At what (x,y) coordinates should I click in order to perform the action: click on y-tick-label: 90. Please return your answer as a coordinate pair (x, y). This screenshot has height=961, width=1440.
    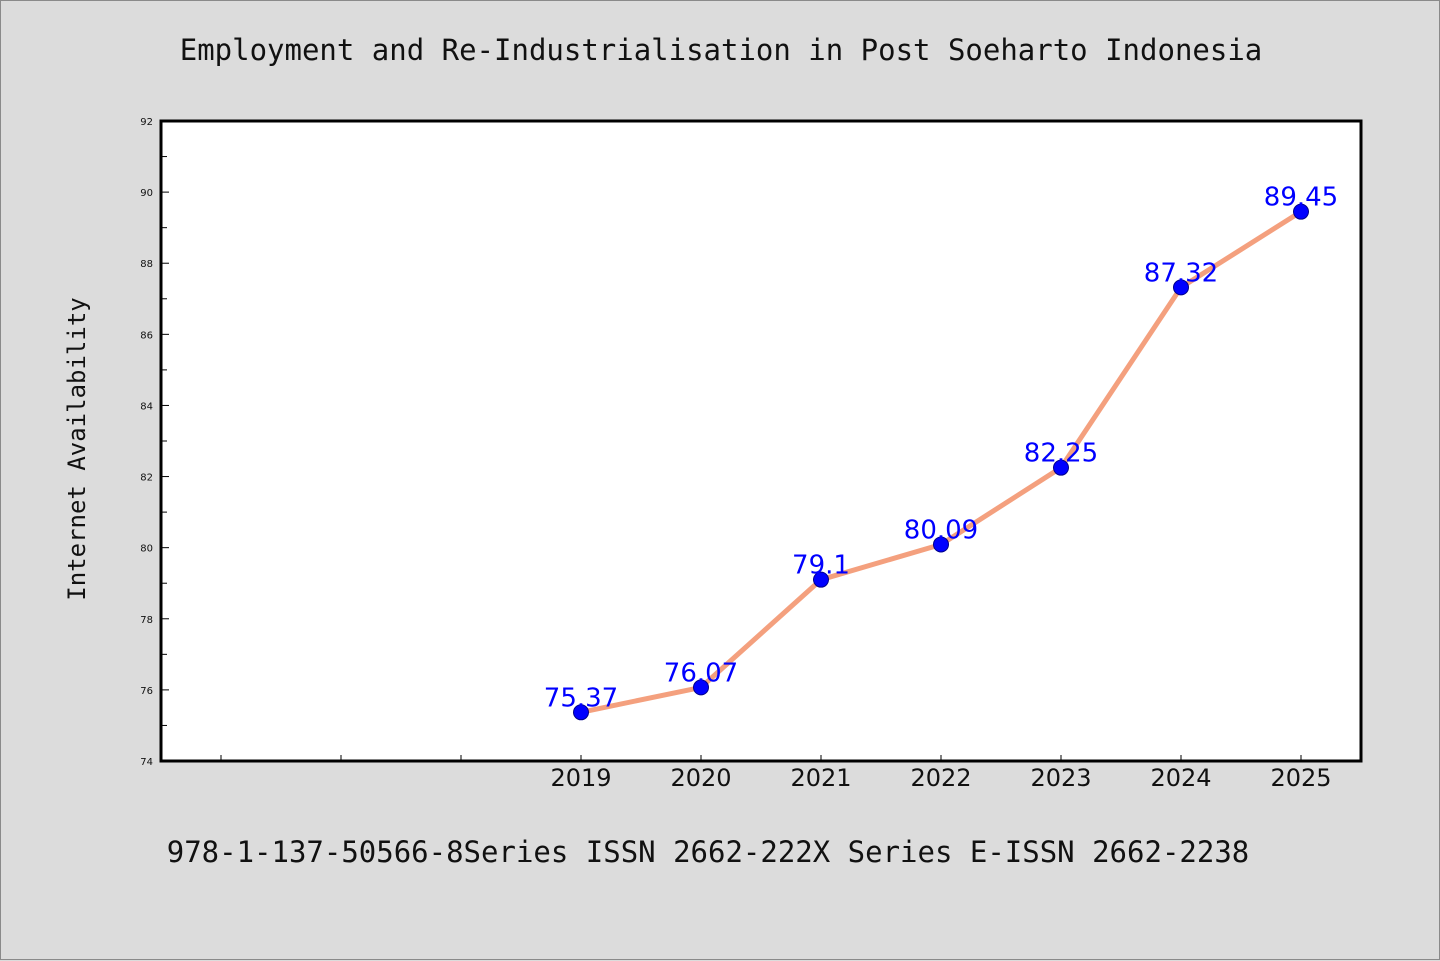
    Looking at the image, I should click on (146, 193).